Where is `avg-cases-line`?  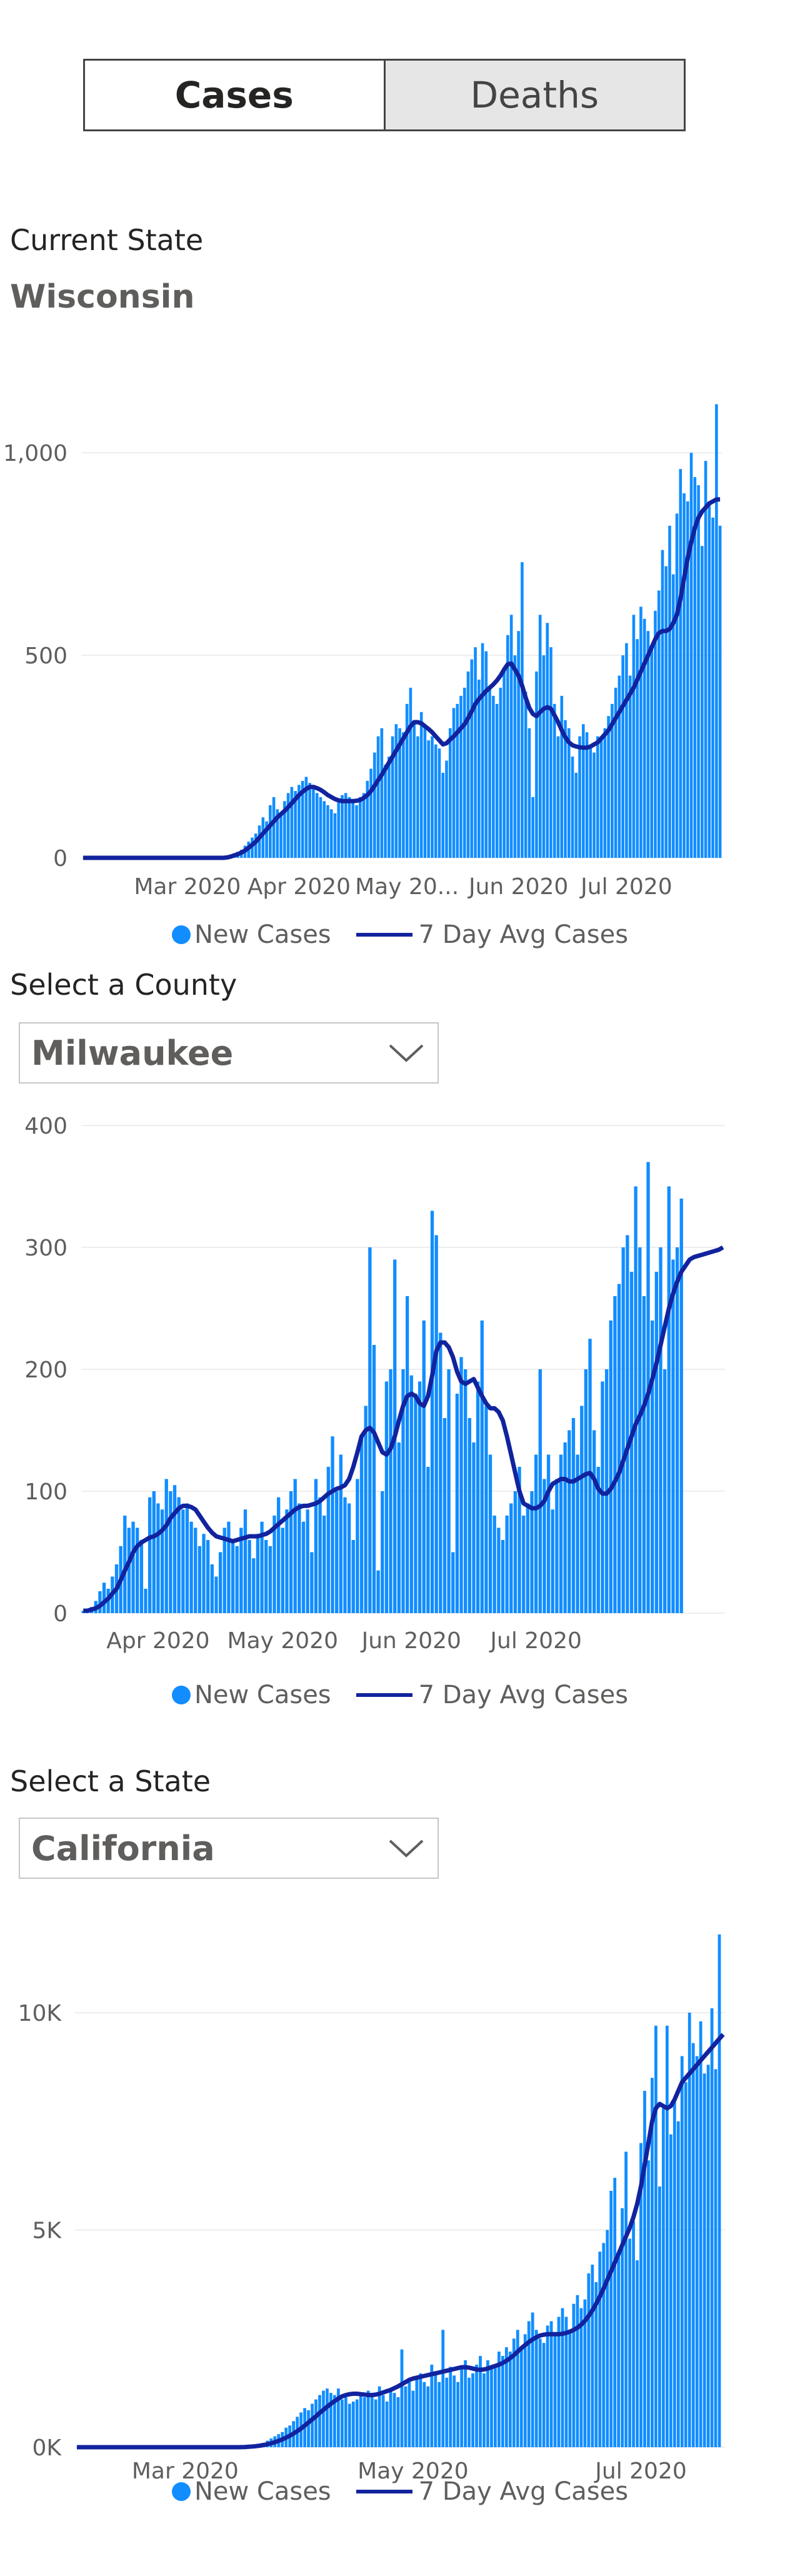 avg-cases-line is located at coordinates (403, 1429).